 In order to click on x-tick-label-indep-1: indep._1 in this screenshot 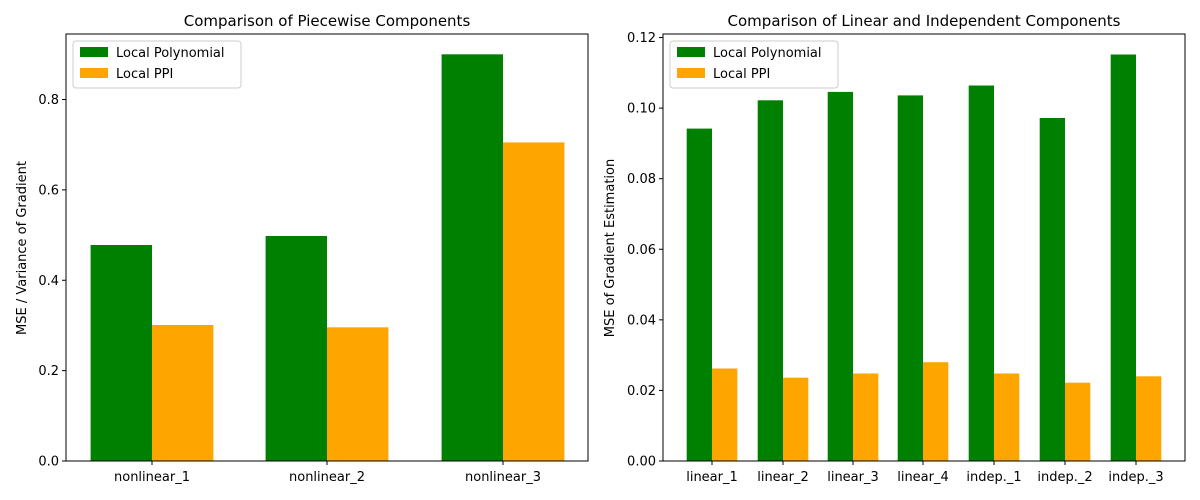, I will do `click(993, 477)`.